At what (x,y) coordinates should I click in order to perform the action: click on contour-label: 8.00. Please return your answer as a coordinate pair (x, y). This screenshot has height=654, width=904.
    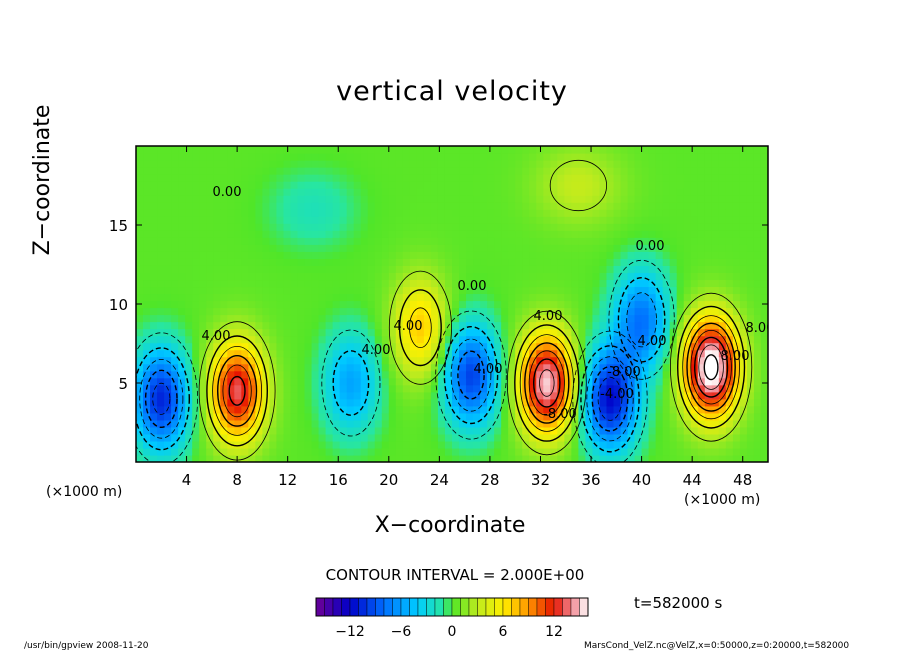
    Looking at the image, I should click on (735, 356).